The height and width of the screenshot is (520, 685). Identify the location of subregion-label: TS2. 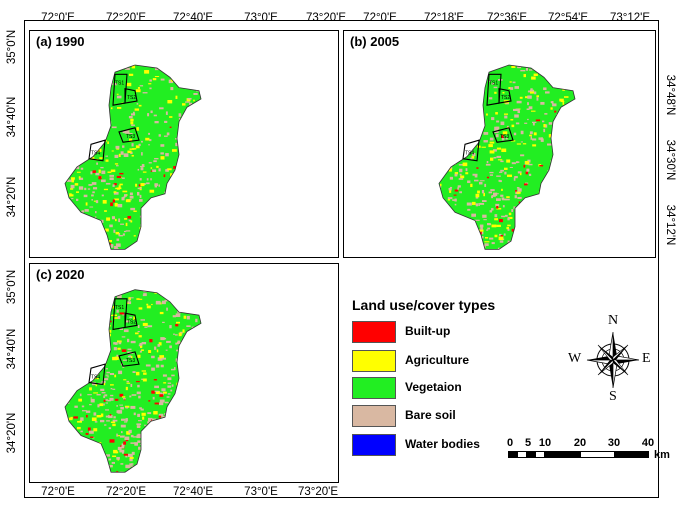
(131, 322).